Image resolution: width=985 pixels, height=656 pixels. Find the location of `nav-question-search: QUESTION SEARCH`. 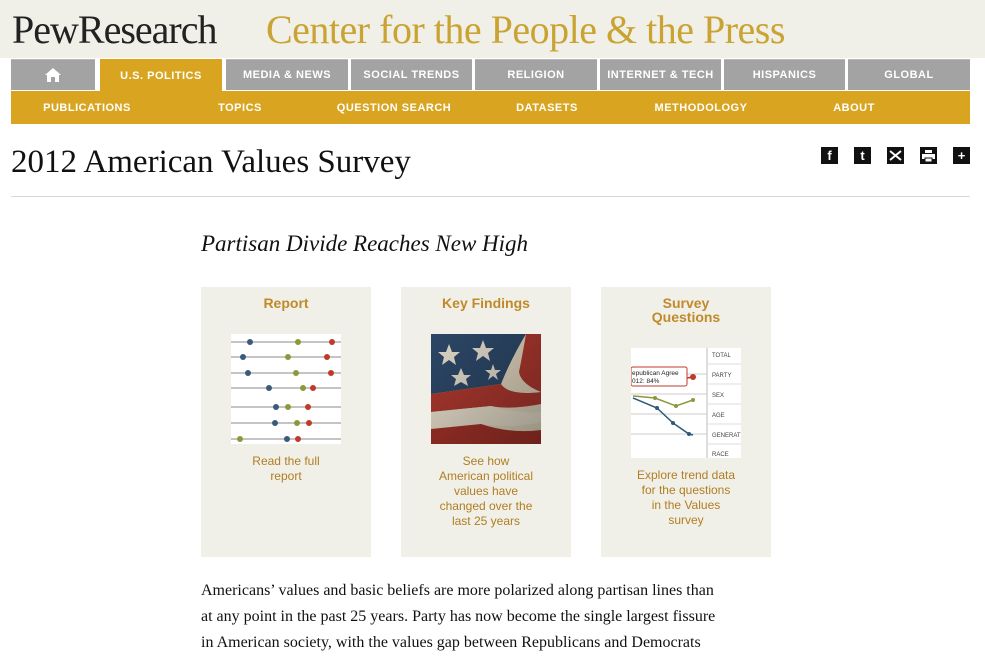

nav-question-search: QUESTION SEARCH is located at coordinates (394, 107).